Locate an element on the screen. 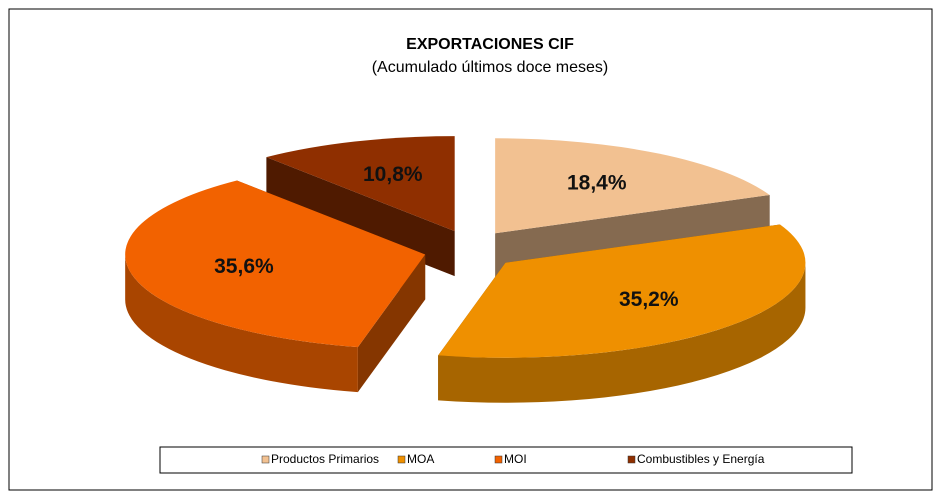  data-label: 10,8% is located at coordinates (393, 174).